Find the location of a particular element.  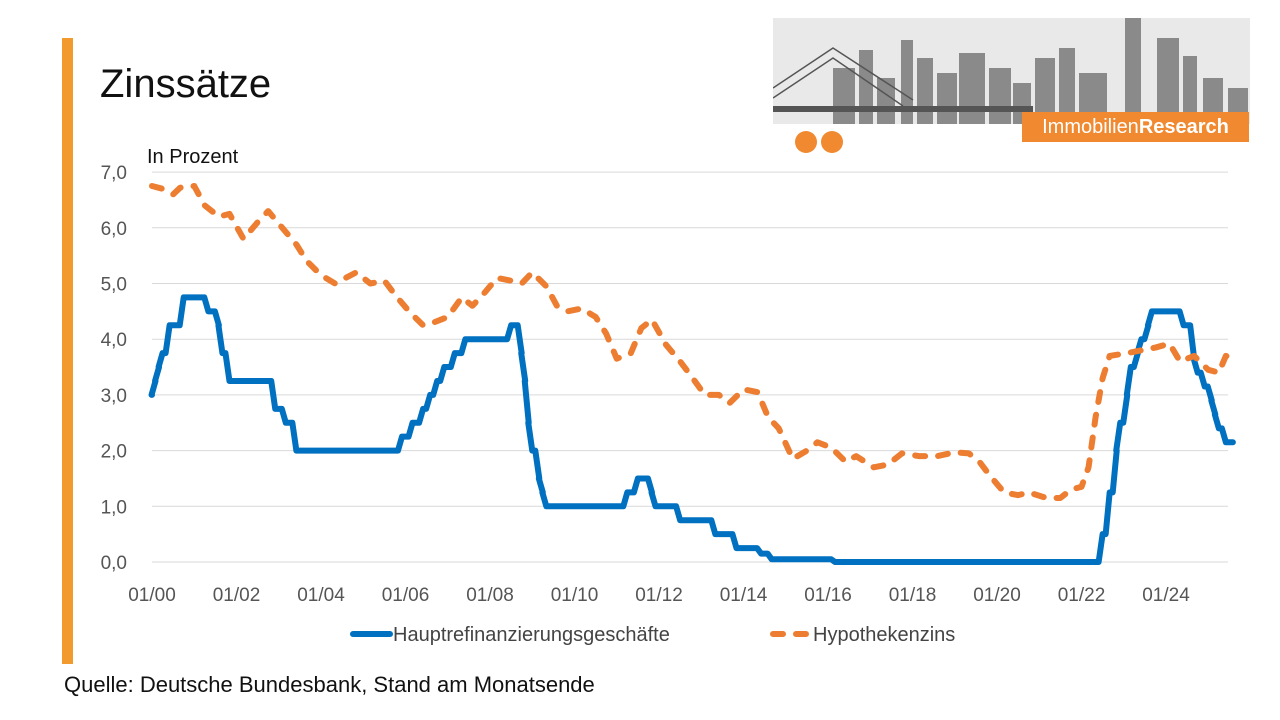

y-axis-unit: In Prozent is located at coordinates (193, 157).